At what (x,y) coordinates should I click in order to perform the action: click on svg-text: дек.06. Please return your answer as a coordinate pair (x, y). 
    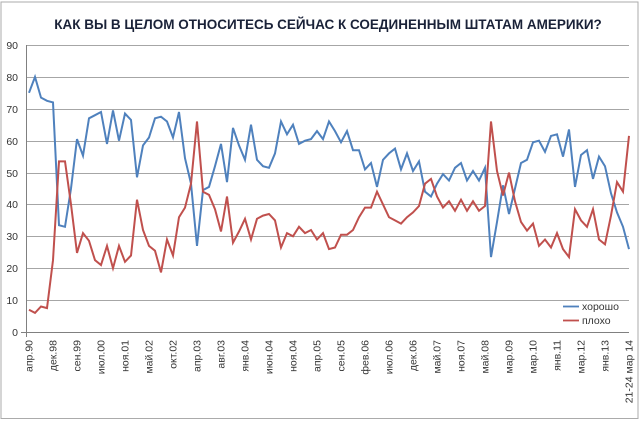
    Looking at the image, I should click on (414, 355).